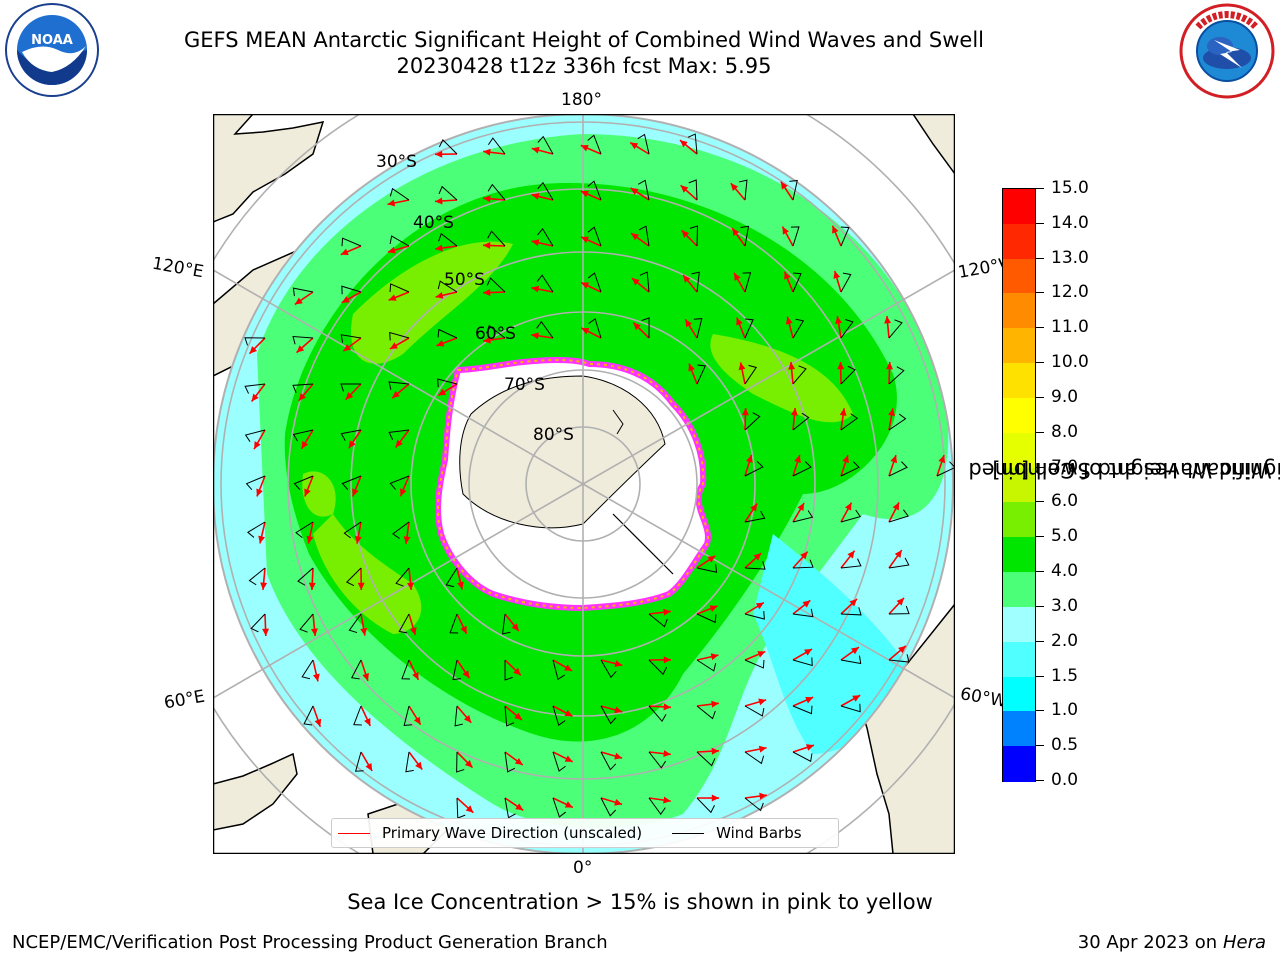 The width and height of the screenshot is (1280, 960). What do you see at coordinates (1070, 327) in the screenshot?
I see `colorbar-tick-label: 11.0` at bounding box center [1070, 327].